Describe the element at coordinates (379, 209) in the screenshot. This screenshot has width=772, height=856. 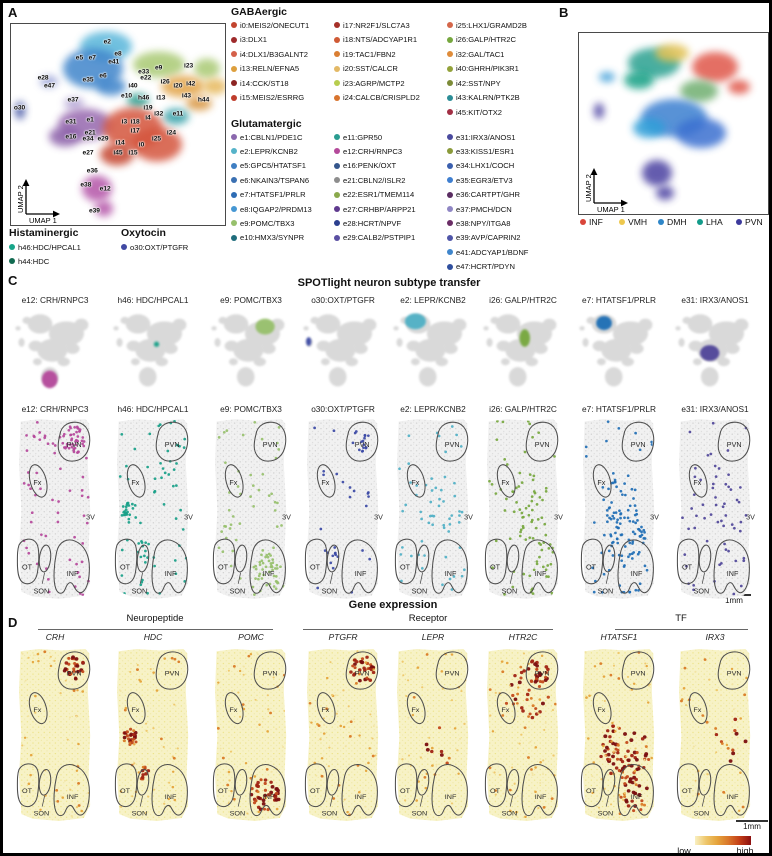
I see `legend-item-label: e27:CRHBP/ARPP21` at that location.